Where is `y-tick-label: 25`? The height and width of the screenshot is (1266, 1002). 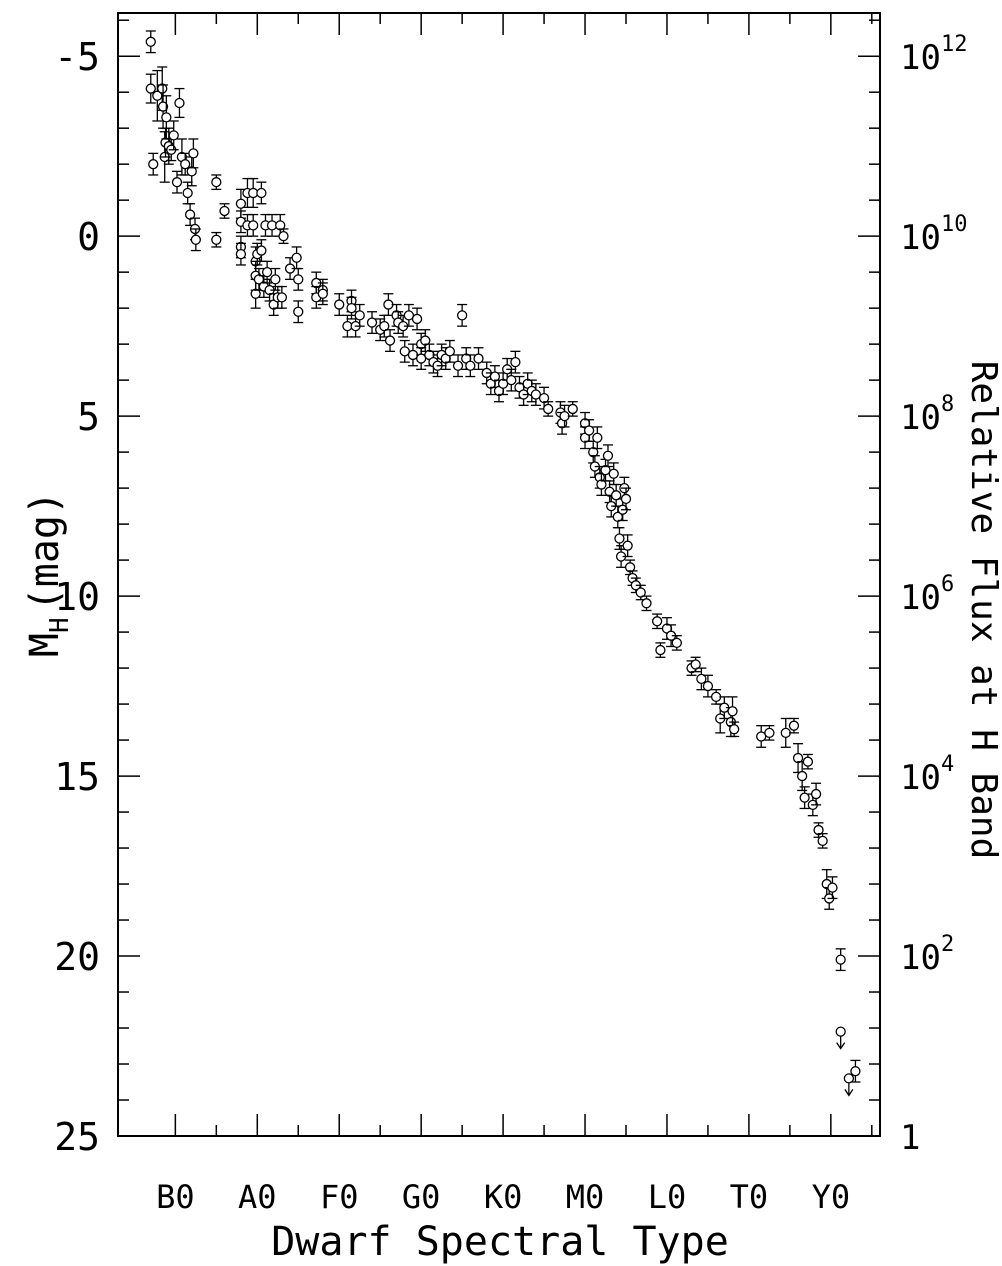 y-tick-label: 25 is located at coordinates (77, 1137).